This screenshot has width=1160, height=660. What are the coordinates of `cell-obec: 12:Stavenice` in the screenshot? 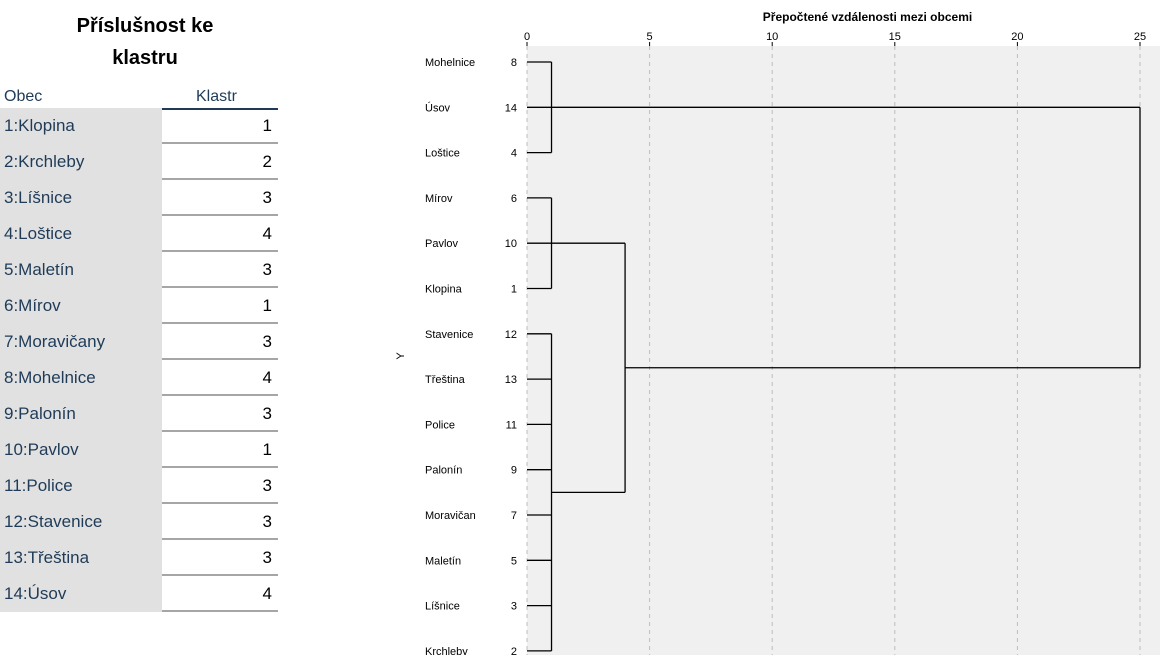 It's located at (81, 522).